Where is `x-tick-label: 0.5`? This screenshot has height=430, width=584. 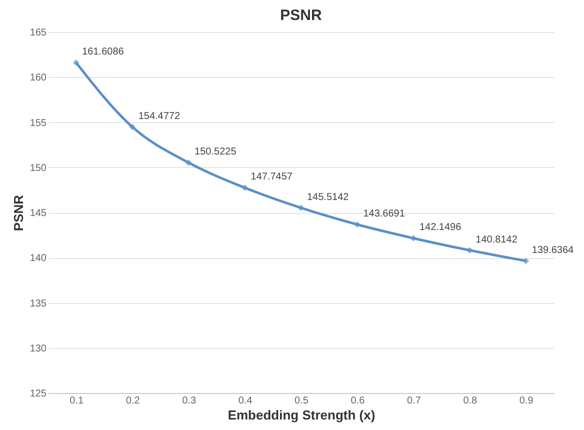 x-tick-label: 0.5 is located at coordinates (301, 401).